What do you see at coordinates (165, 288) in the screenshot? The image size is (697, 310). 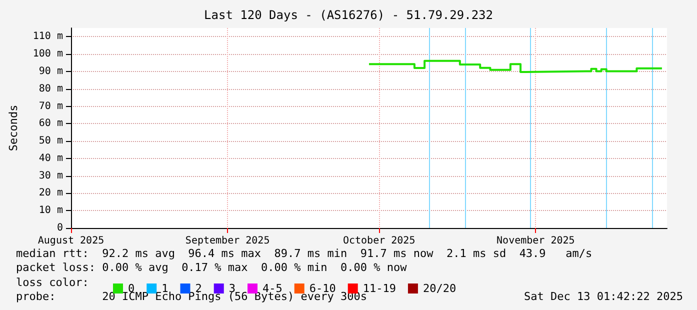 I see `legend-label: 1` at bounding box center [165, 288].